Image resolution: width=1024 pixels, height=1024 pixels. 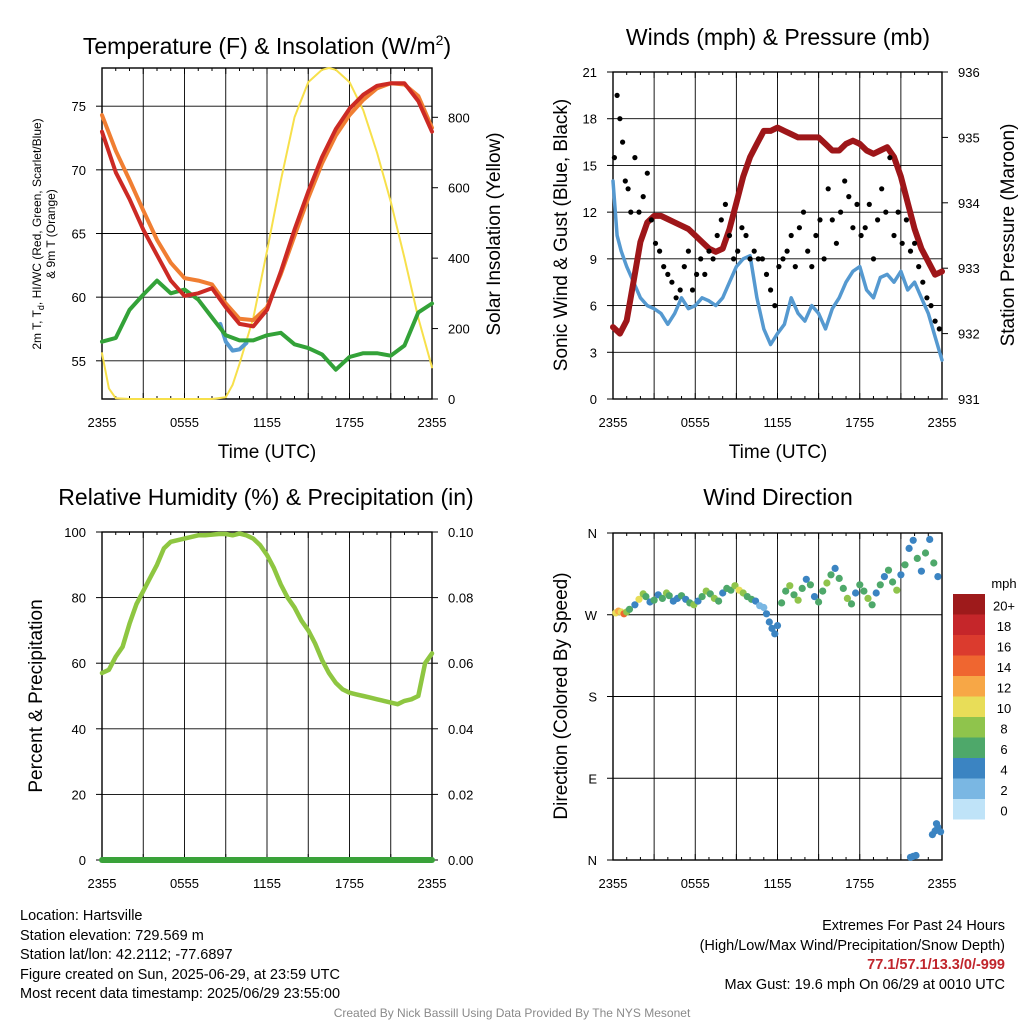 I want to click on y-right-tick-label: 400, so click(x=459, y=258).